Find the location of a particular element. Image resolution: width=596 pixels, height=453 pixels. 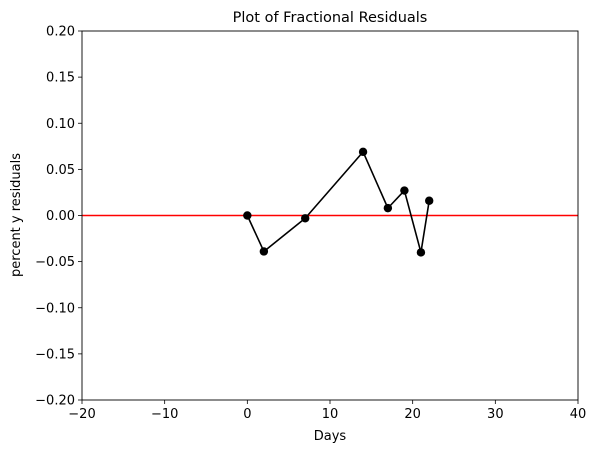

chart-title: Plot of Fractional Residuals is located at coordinates (330, 18).